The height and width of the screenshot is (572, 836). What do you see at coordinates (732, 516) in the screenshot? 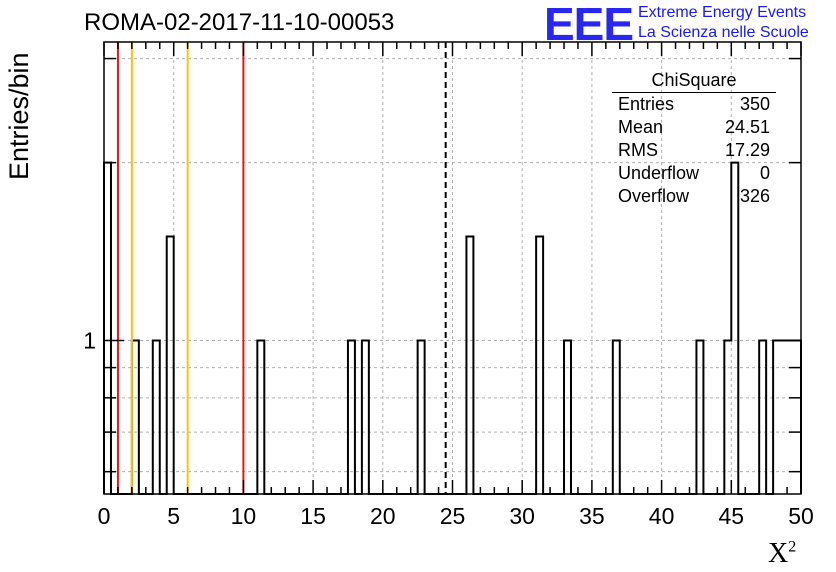
I see `x-tick-label: 45` at bounding box center [732, 516].